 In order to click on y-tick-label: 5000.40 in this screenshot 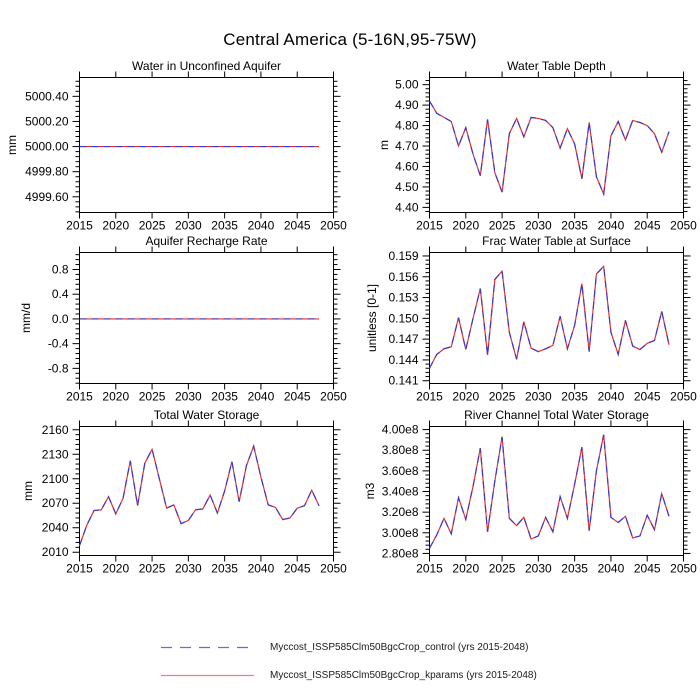, I will do `click(47, 96)`.